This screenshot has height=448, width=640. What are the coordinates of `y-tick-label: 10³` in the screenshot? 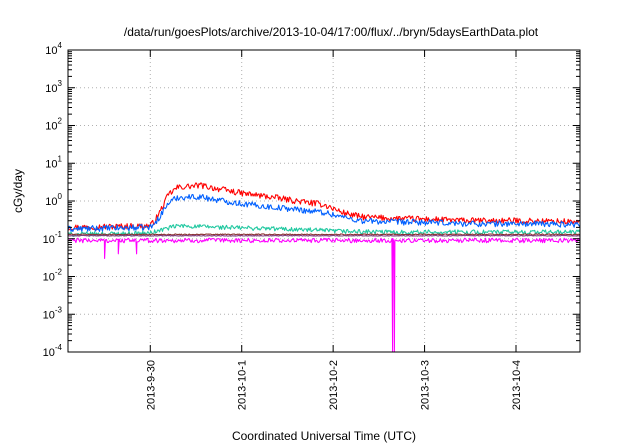 It's located at (53, 87).